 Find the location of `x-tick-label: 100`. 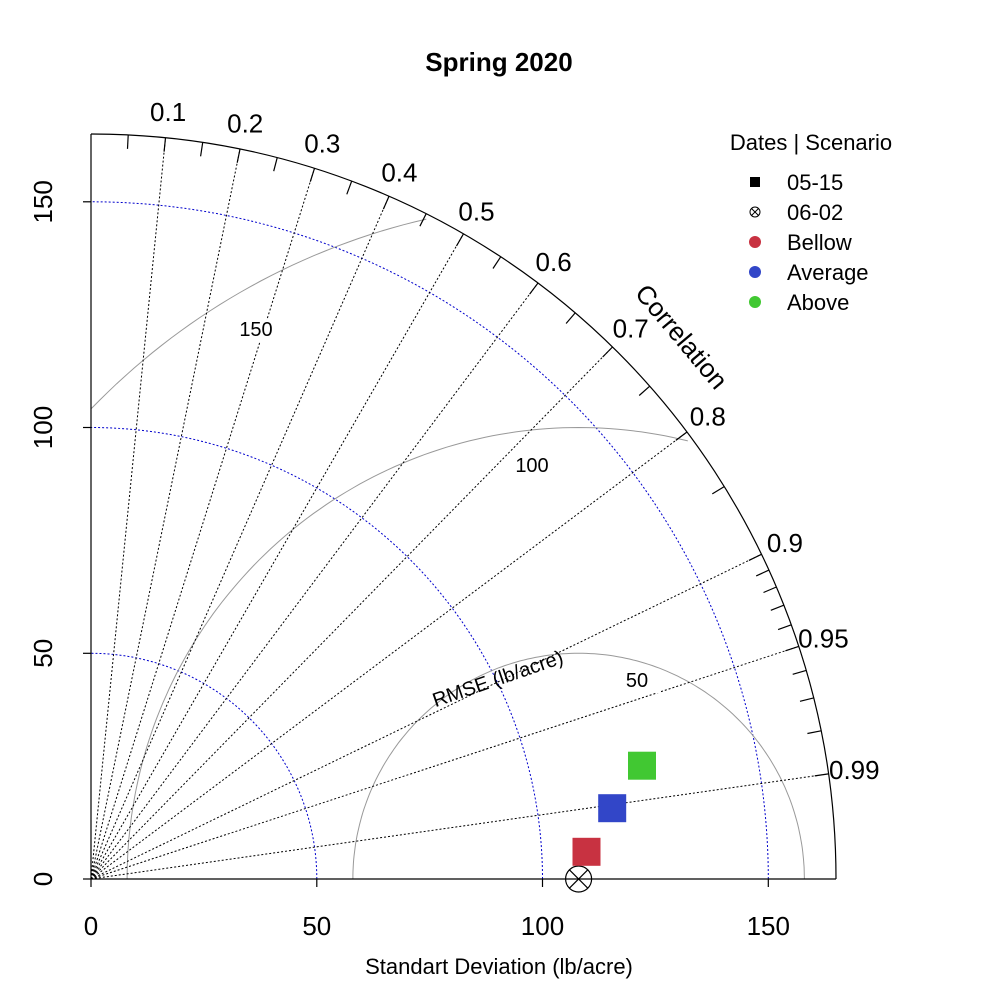

x-tick-label: 100 is located at coordinates (542, 926).